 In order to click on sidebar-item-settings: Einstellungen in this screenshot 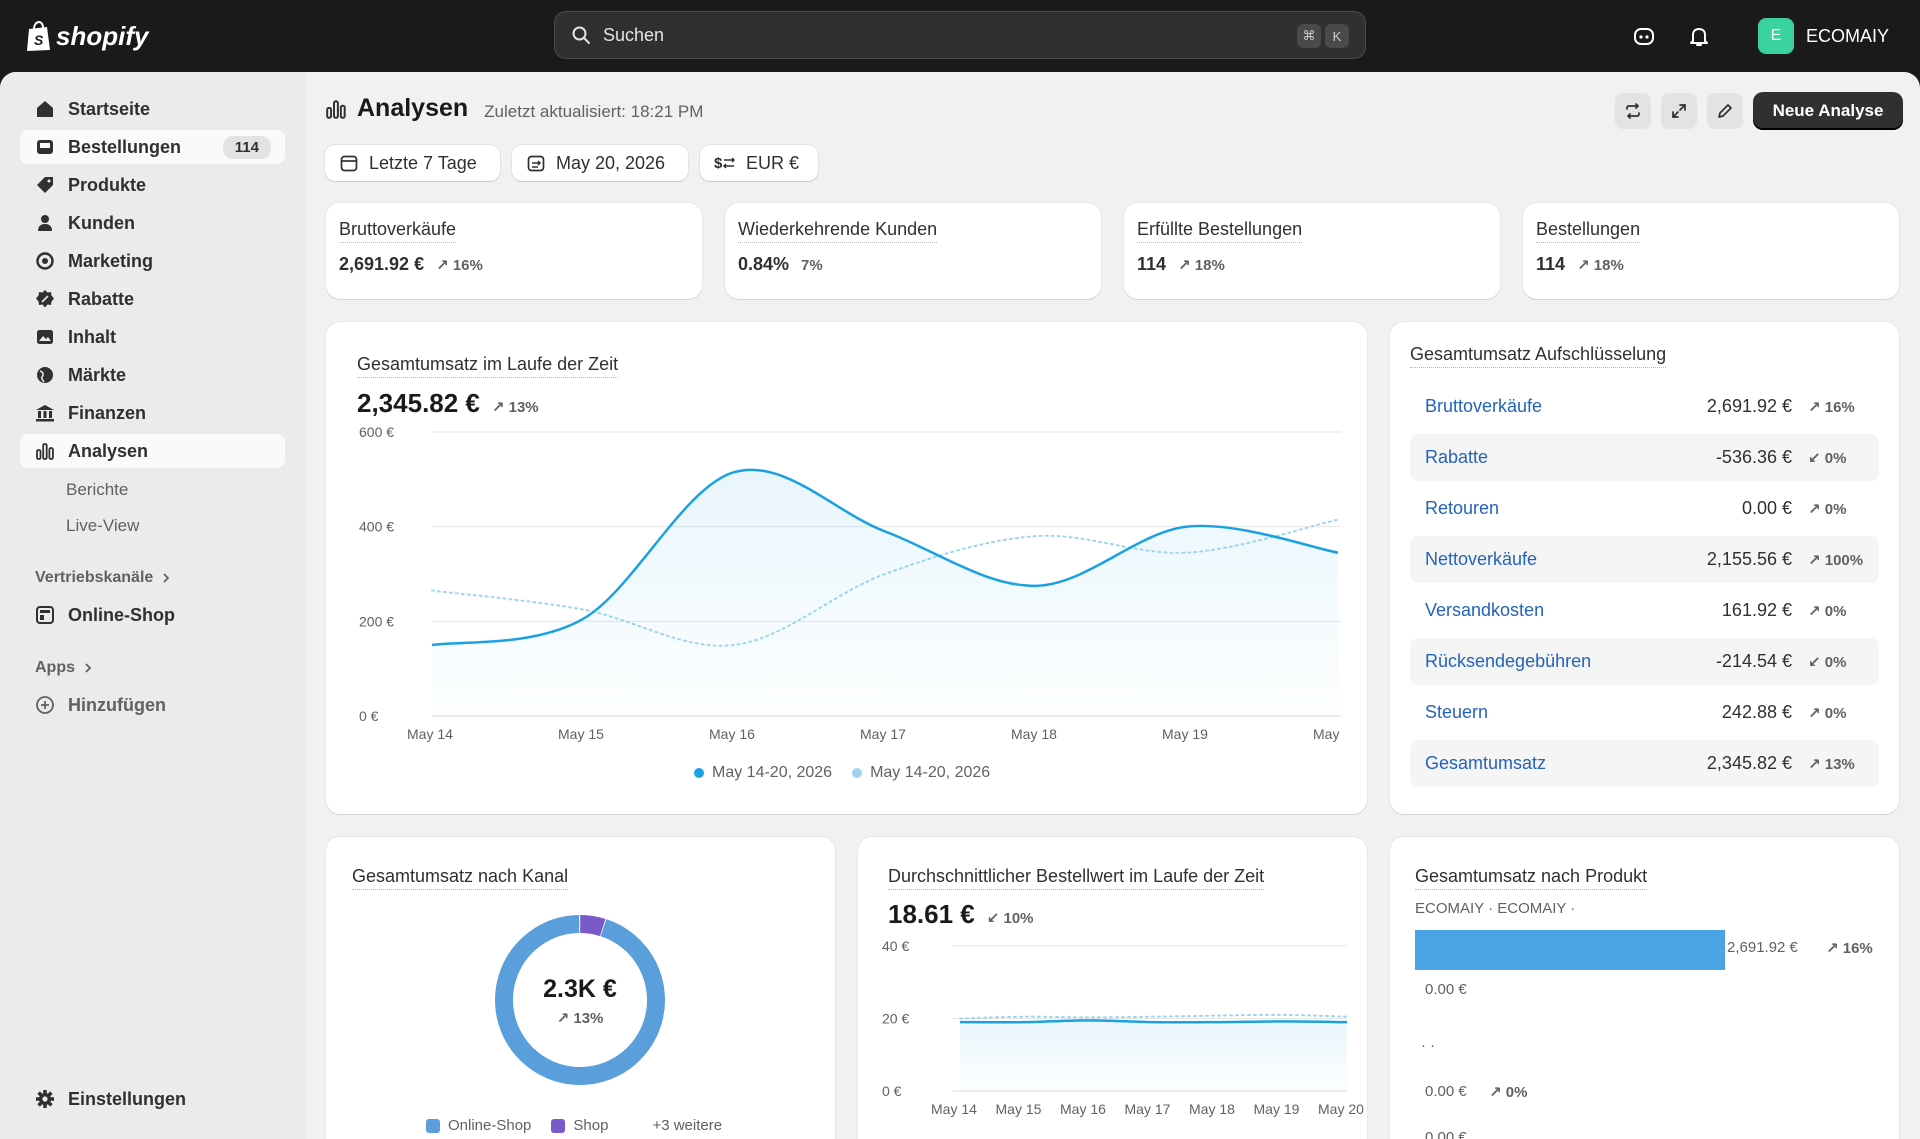, I will do `click(152, 1099)`.